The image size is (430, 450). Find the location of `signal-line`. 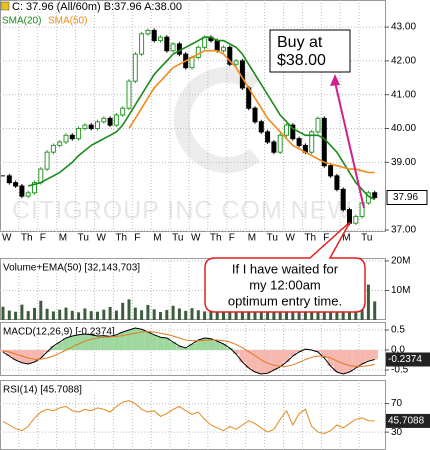

signal-line is located at coordinates (188, 349).